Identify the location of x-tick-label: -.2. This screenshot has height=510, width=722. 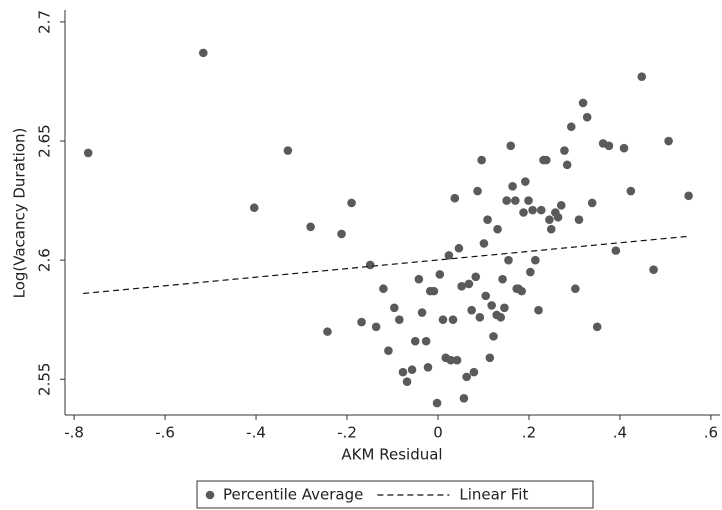
(347, 433).